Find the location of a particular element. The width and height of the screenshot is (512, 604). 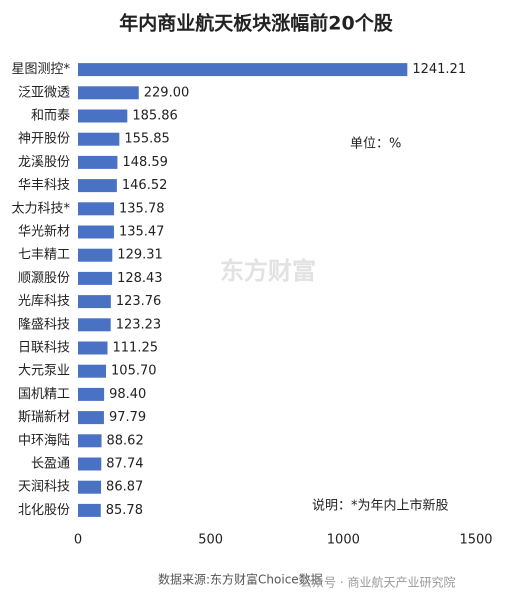

y-tick-label: 斯瑞新材 is located at coordinates (44, 417).